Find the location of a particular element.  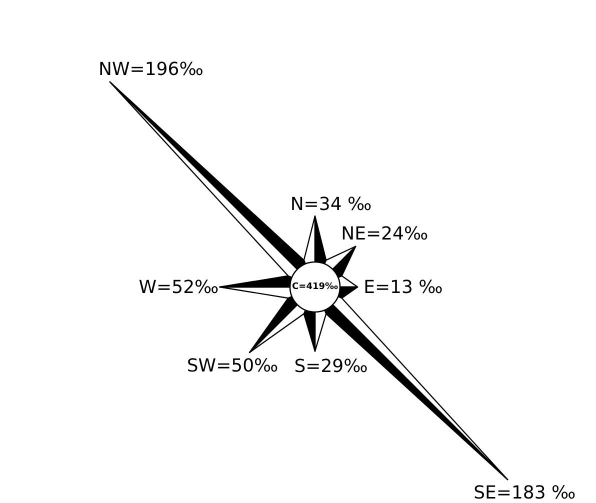

data-label: =52‰ is located at coordinates (187, 287).